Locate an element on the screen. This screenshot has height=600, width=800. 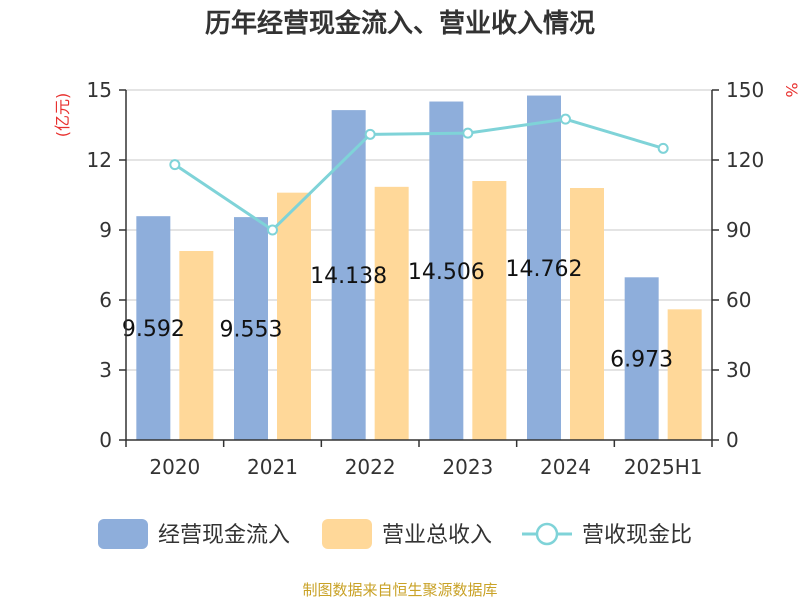
right-tick-label: 150 is located at coordinates (745, 90).